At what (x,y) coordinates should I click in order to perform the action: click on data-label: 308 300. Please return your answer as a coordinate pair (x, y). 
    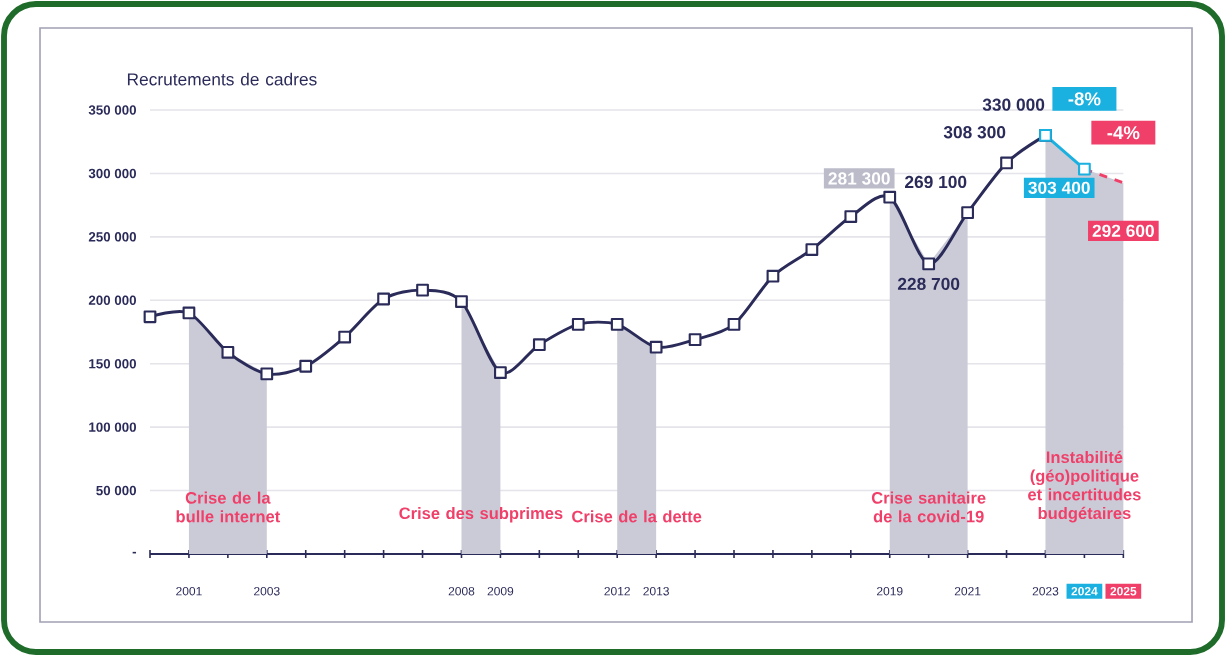
    Looking at the image, I should click on (974, 132).